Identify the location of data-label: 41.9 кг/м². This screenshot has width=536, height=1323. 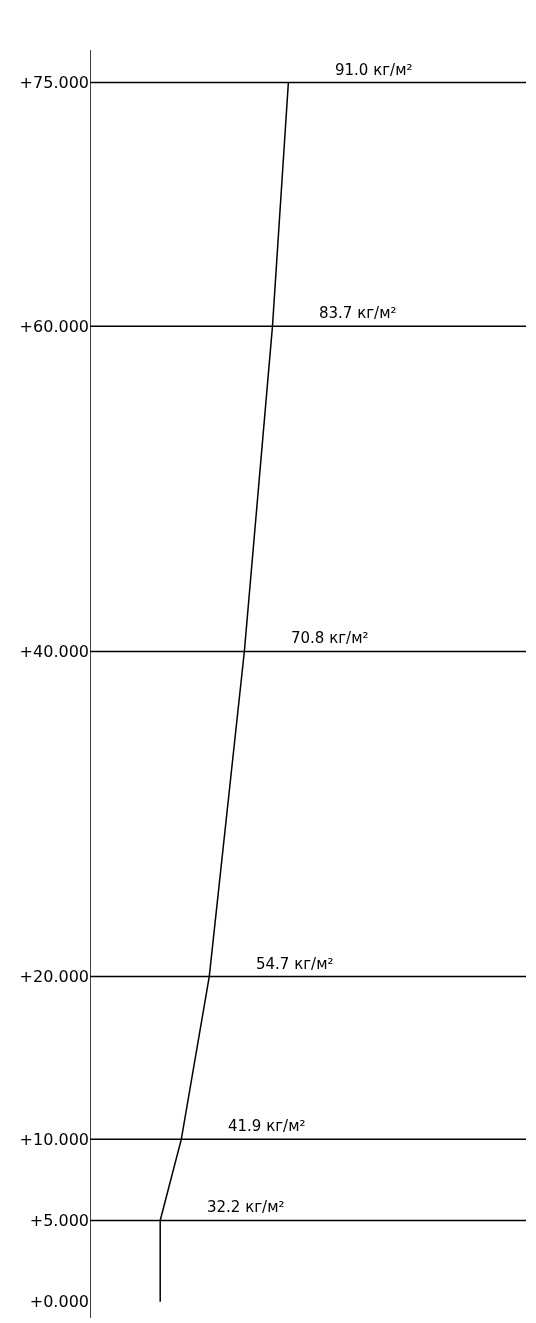
(267, 1126).